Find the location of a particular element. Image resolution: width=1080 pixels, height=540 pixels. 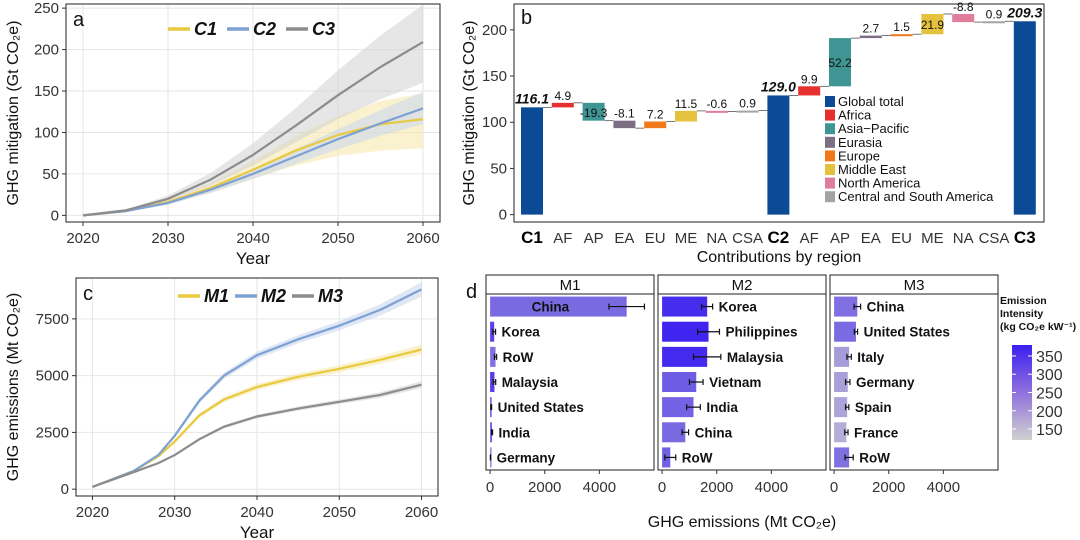

data-label: 2.7 is located at coordinates (870, 29).